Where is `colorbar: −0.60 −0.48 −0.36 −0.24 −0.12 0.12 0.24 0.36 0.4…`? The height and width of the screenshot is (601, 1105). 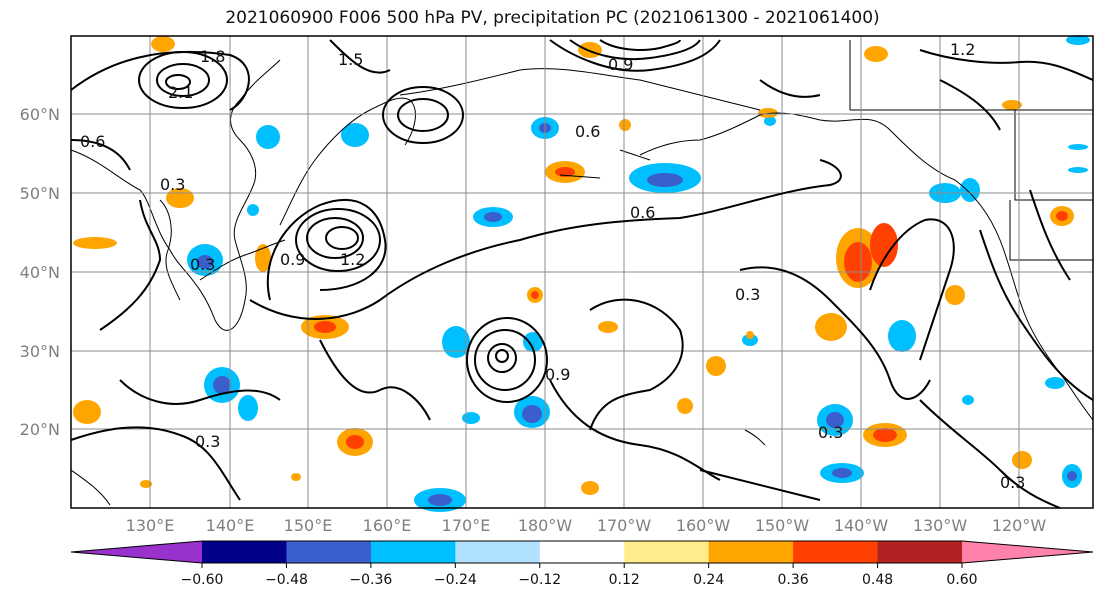 colorbar: −0.60 −0.48 −0.36 −0.24 −0.12 0.12 0.24 0.36 0.4… is located at coordinates (582, 564).